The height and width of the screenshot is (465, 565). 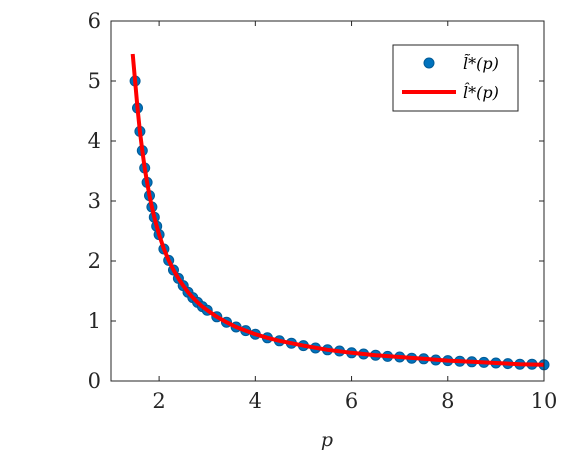 What do you see at coordinates (94, 321) in the screenshot?
I see `y-tick-label: 1` at bounding box center [94, 321].